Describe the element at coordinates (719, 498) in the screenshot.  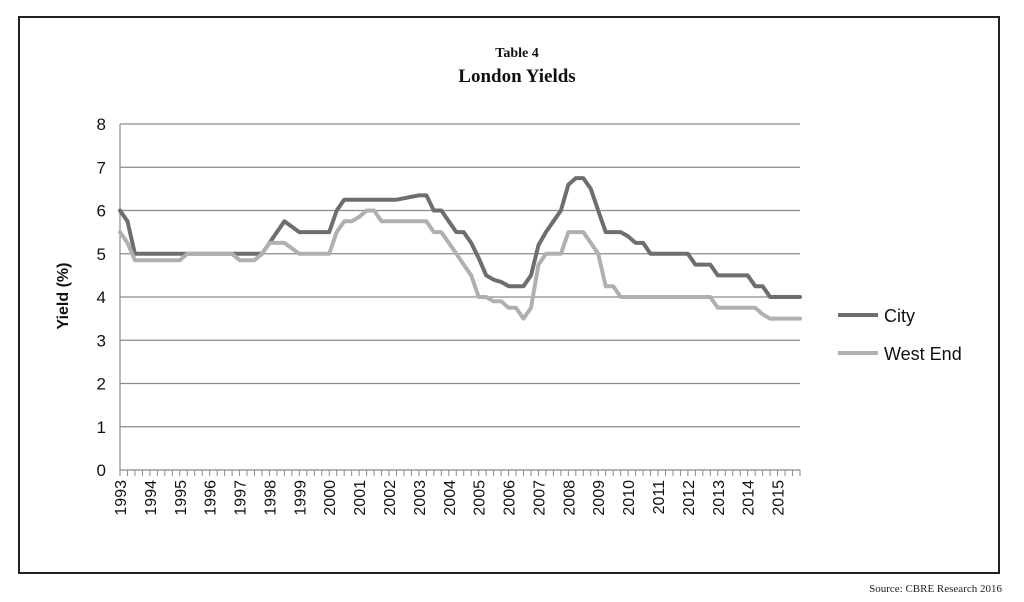
I see `x-tick-label: 2013` at that location.